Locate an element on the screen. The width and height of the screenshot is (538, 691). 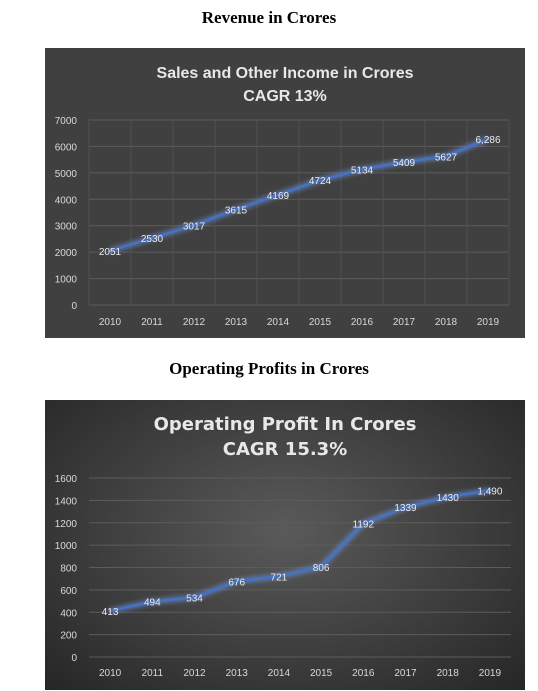
data-label: 3017 is located at coordinates (194, 226).